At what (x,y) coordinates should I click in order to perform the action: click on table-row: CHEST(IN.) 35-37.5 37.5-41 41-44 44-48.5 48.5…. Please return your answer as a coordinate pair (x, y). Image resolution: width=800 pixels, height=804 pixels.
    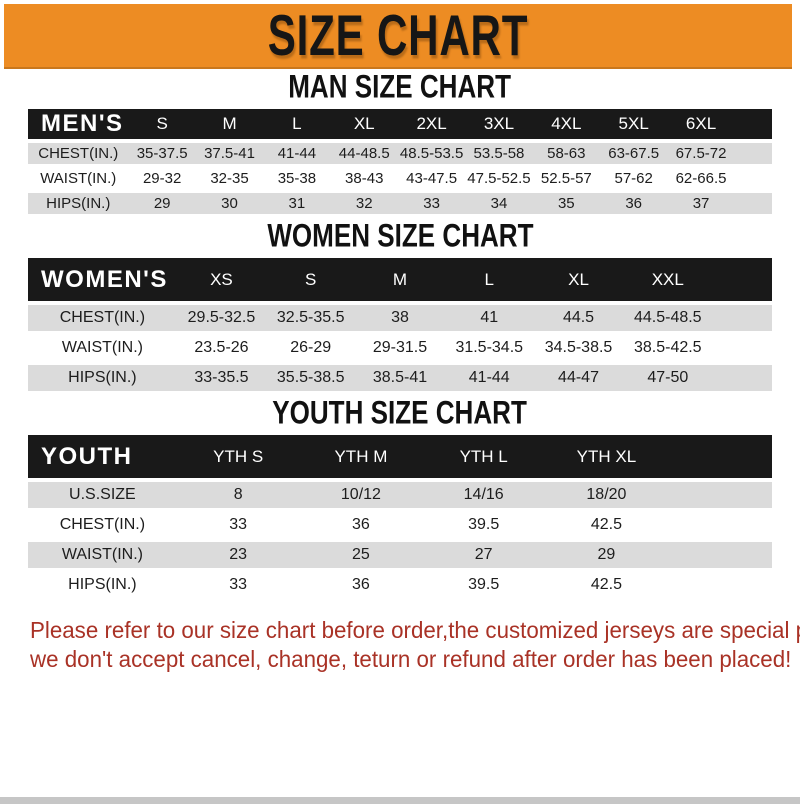
    Looking at the image, I should click on (400, 153).